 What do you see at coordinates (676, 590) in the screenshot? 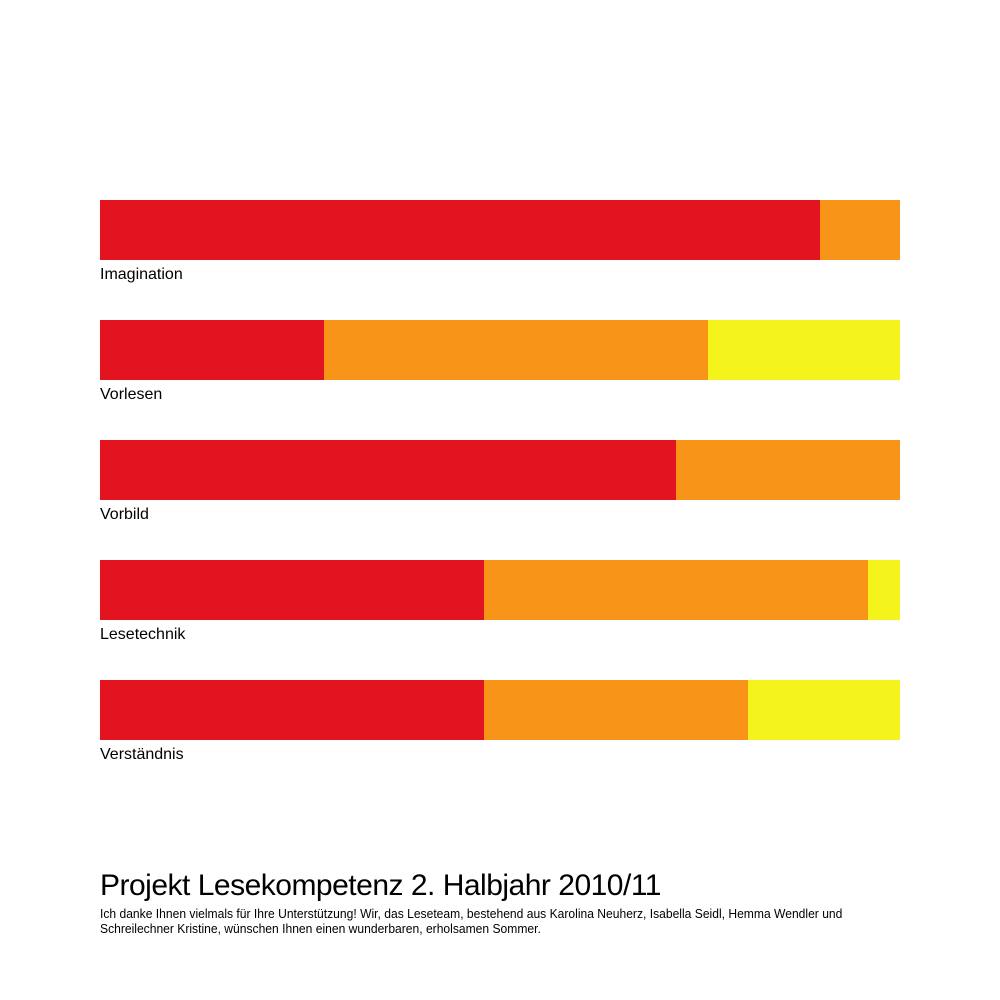
I see `bar-segment-2-lesetechnik` at bounding box center [676, 590].